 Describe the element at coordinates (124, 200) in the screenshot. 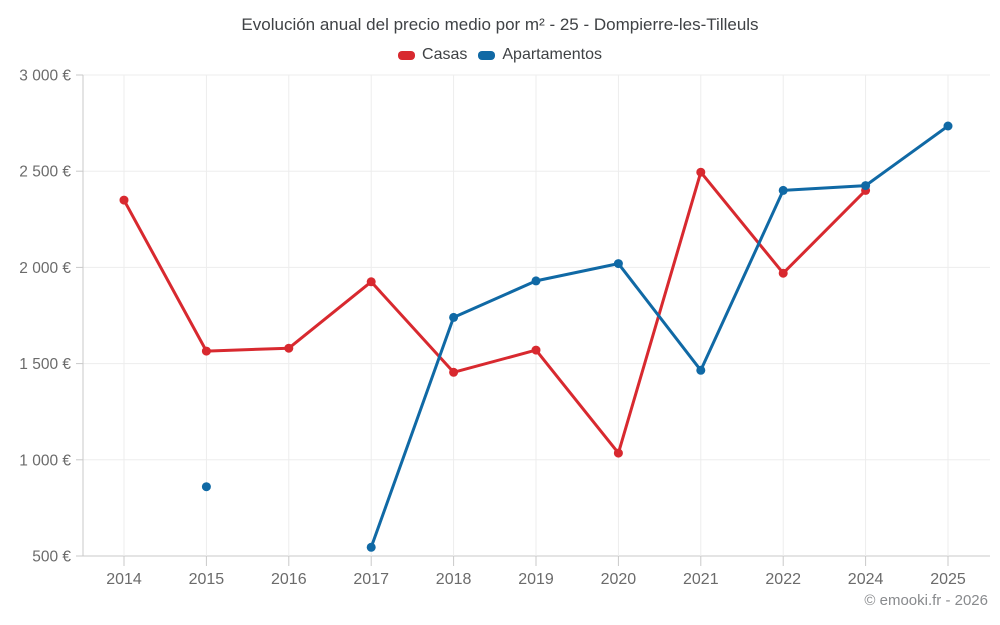

I see `data-point-casas-2014` at that location.